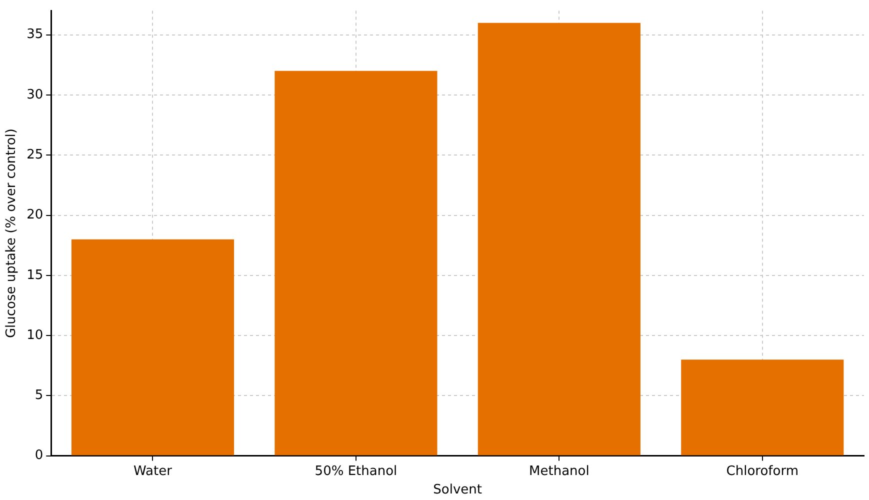 The height and width of the screenshot is (500, 869). I want to click on y-tick-label: 20, so click(35, 215).